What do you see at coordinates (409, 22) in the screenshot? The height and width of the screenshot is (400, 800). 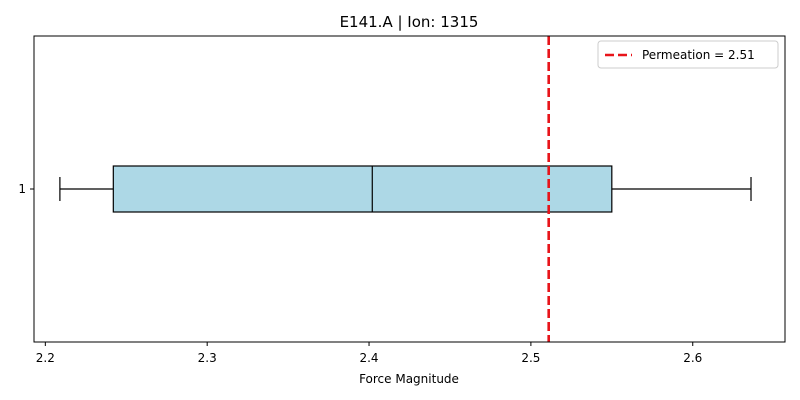 I see `chart-title: E141.A | Ion: 1315` at bounding box center [409, 22].